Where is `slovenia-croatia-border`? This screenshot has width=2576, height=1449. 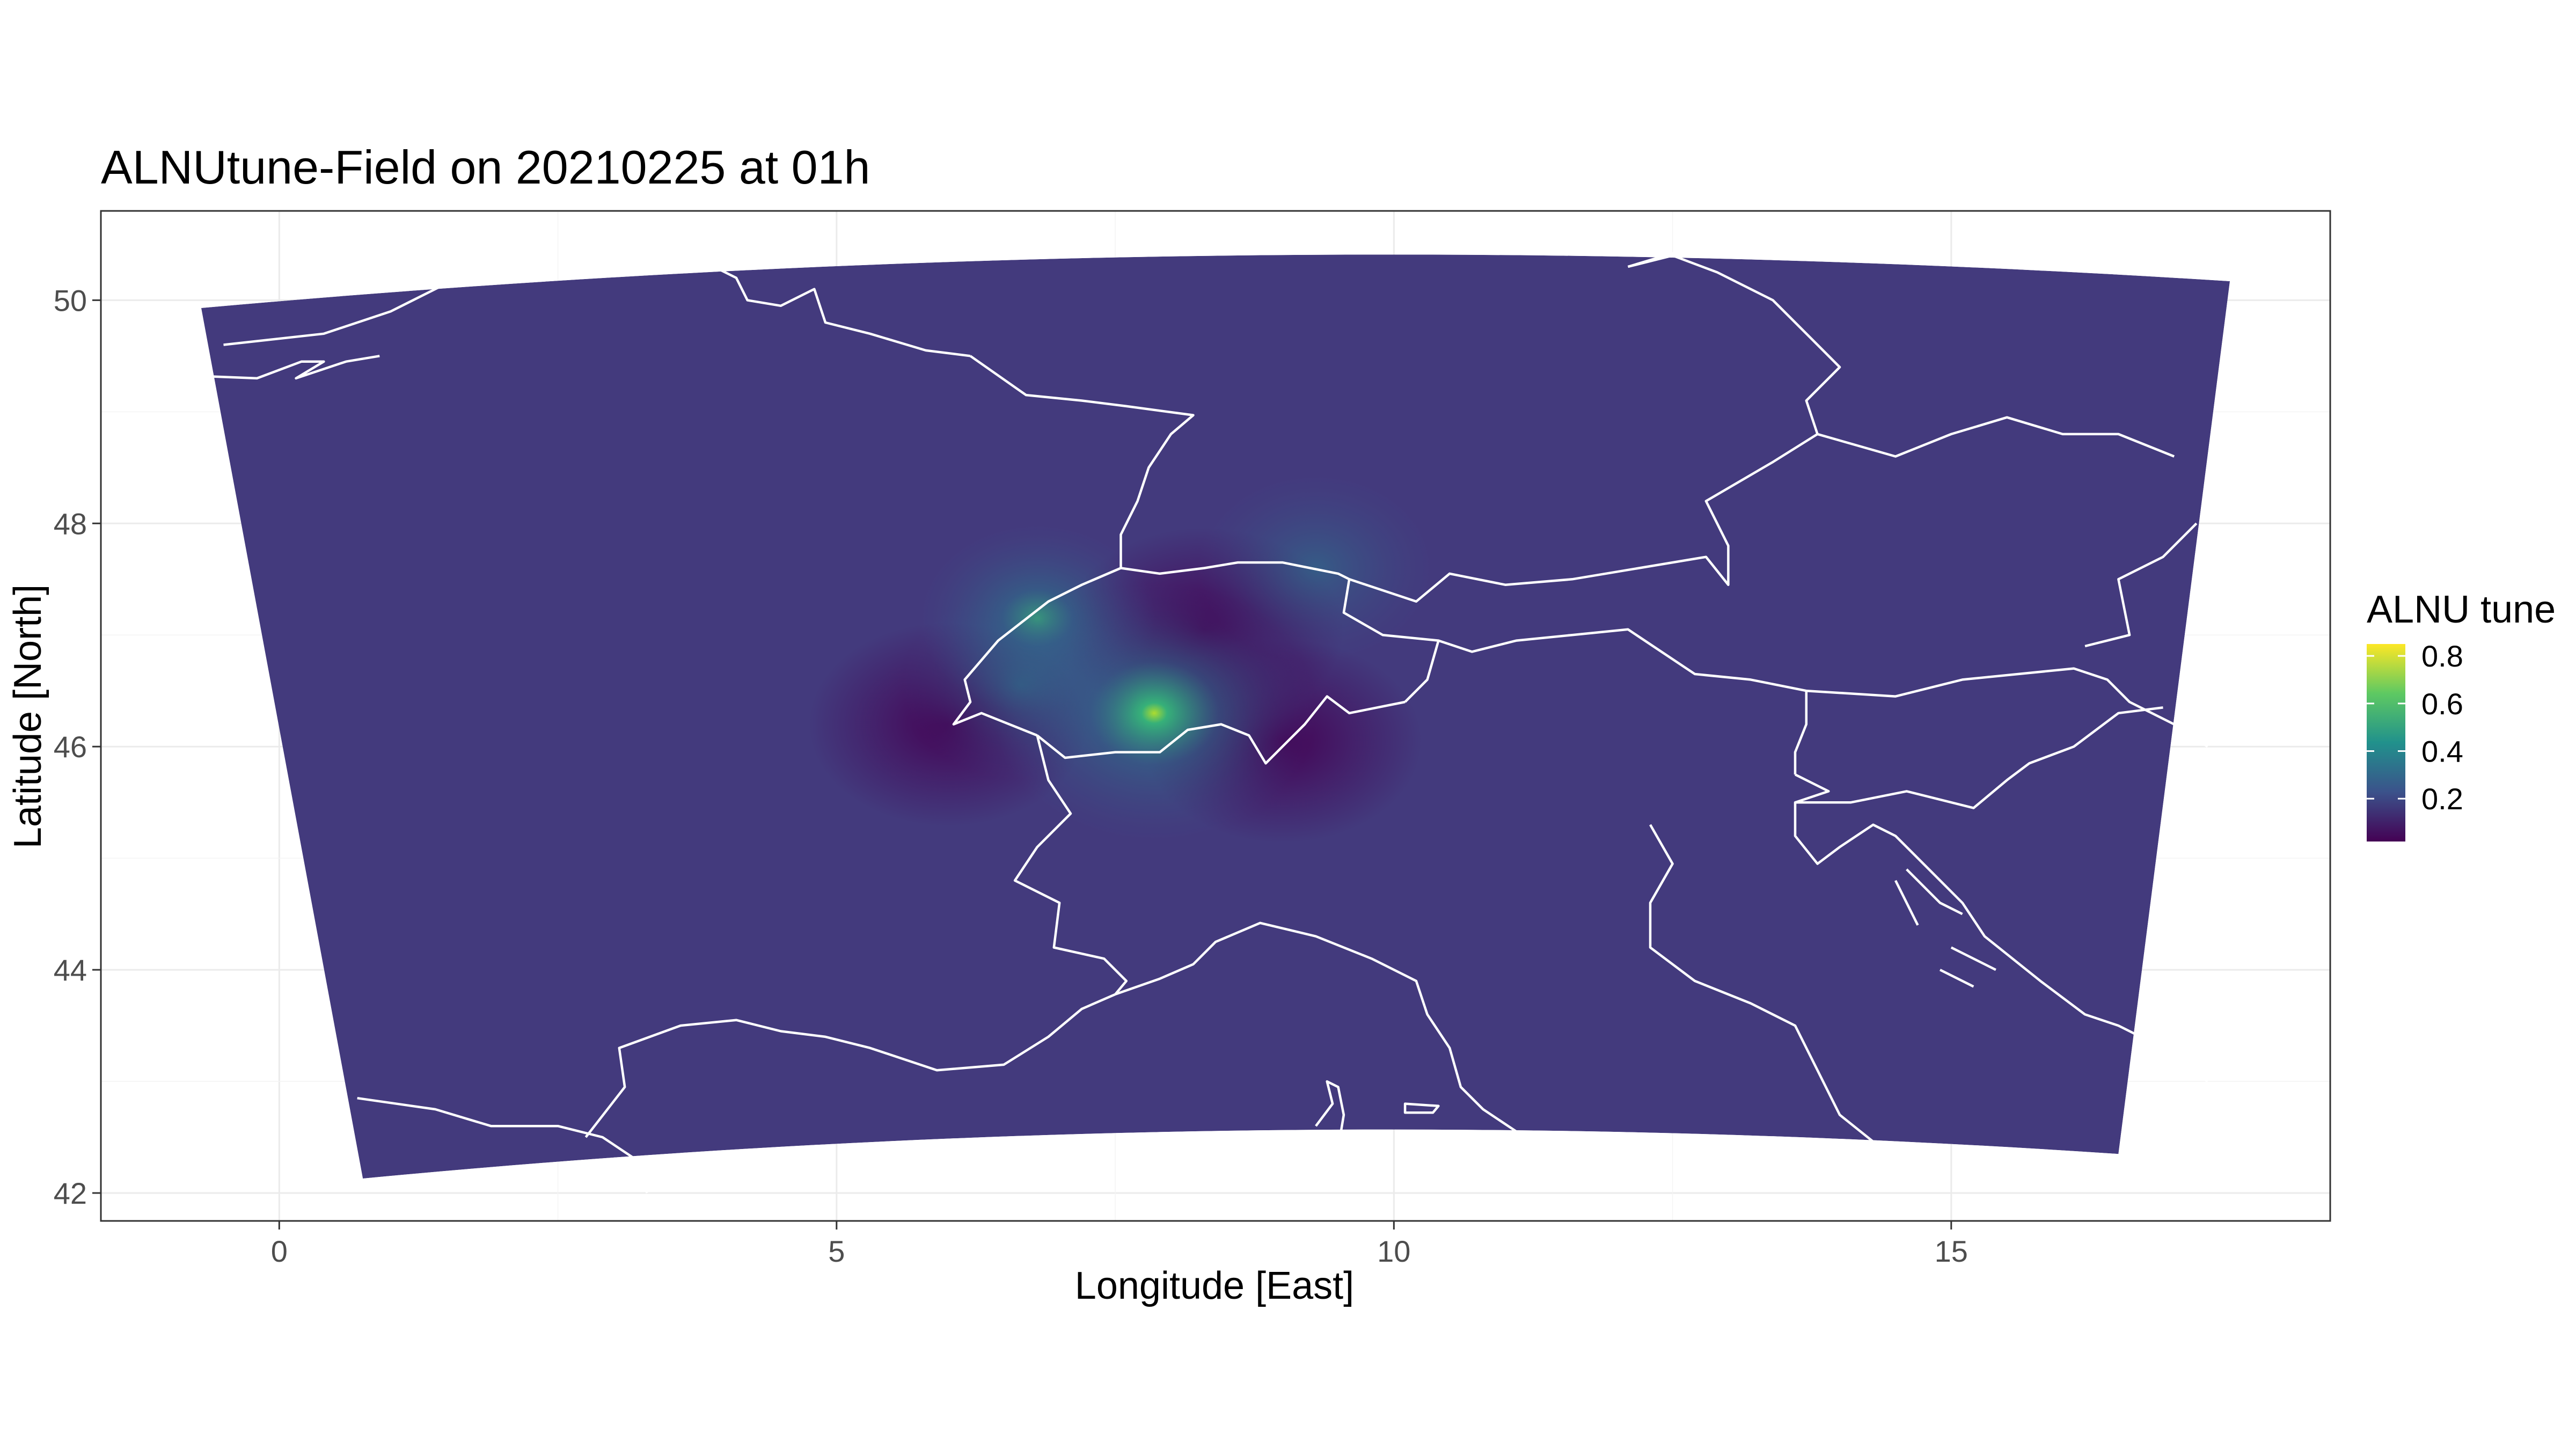 slovenia-croatia-border is located at coordinates (1979, 757).